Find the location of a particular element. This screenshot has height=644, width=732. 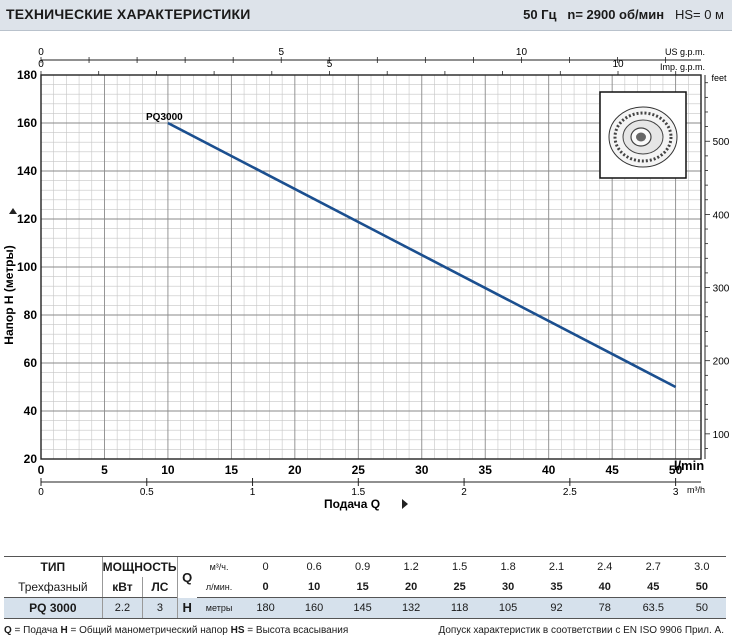

y-tick-label: 60 is located at coordinates (31, 363).